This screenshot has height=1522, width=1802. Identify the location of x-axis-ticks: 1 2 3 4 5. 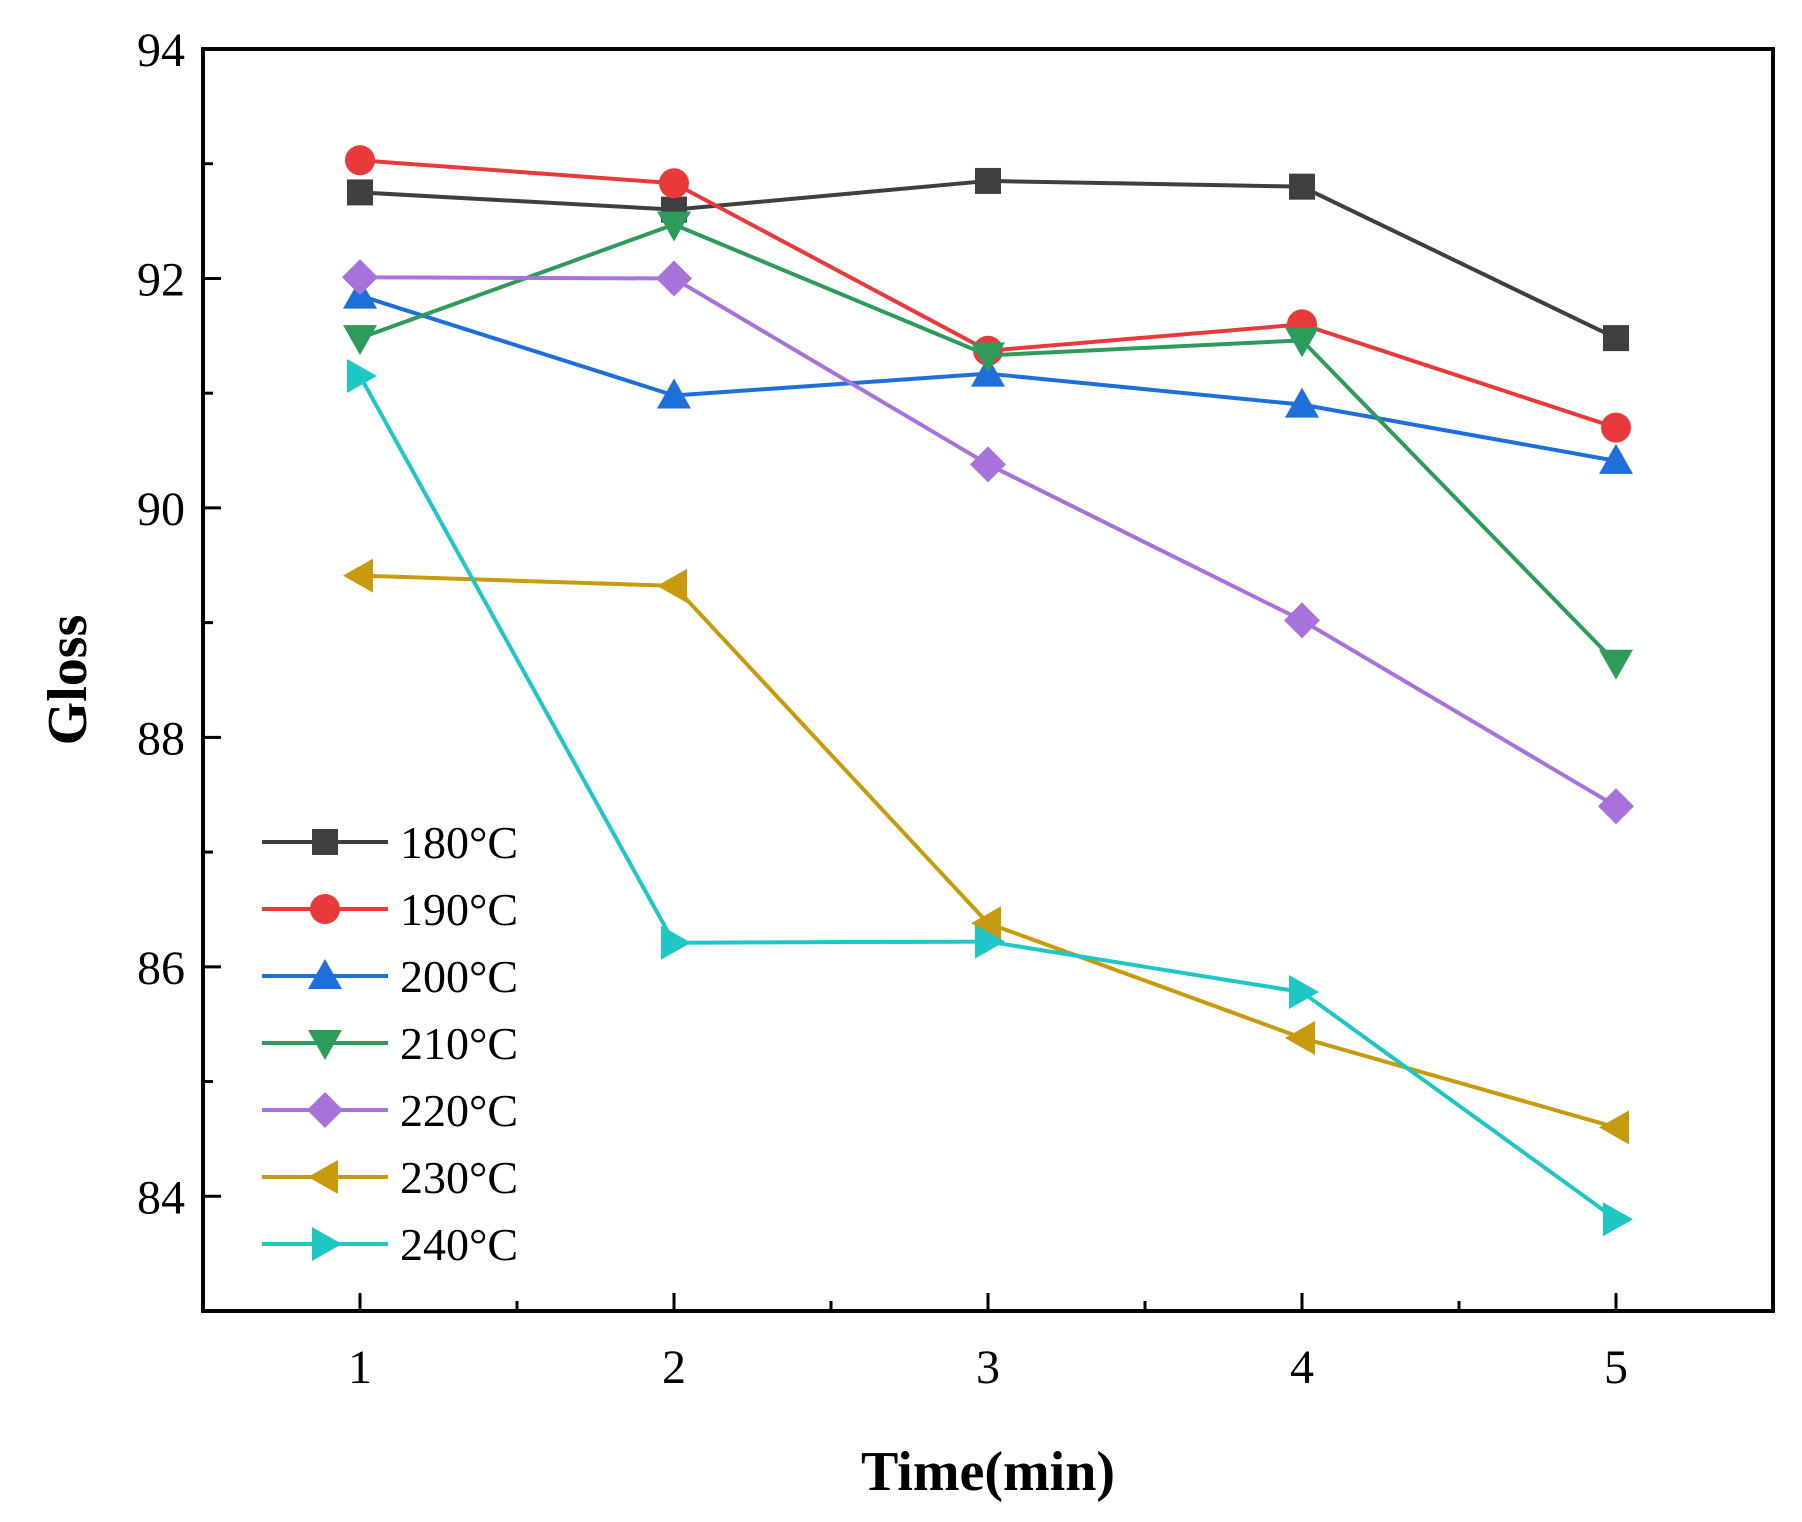
(988, 1343).